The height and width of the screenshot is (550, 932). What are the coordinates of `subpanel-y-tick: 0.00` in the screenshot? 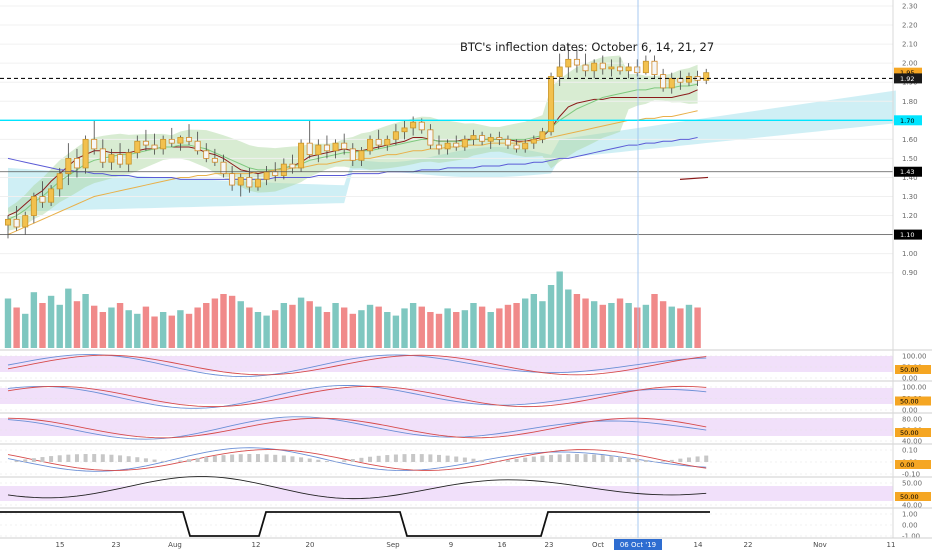 It's located at (910, 411).